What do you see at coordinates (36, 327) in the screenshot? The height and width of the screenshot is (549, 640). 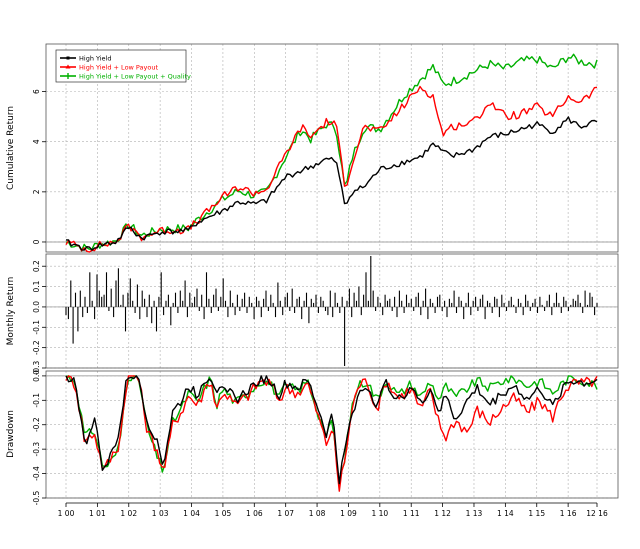 I see `mon-ytick-label-2: -0.1` at bounding box center [36, 327].